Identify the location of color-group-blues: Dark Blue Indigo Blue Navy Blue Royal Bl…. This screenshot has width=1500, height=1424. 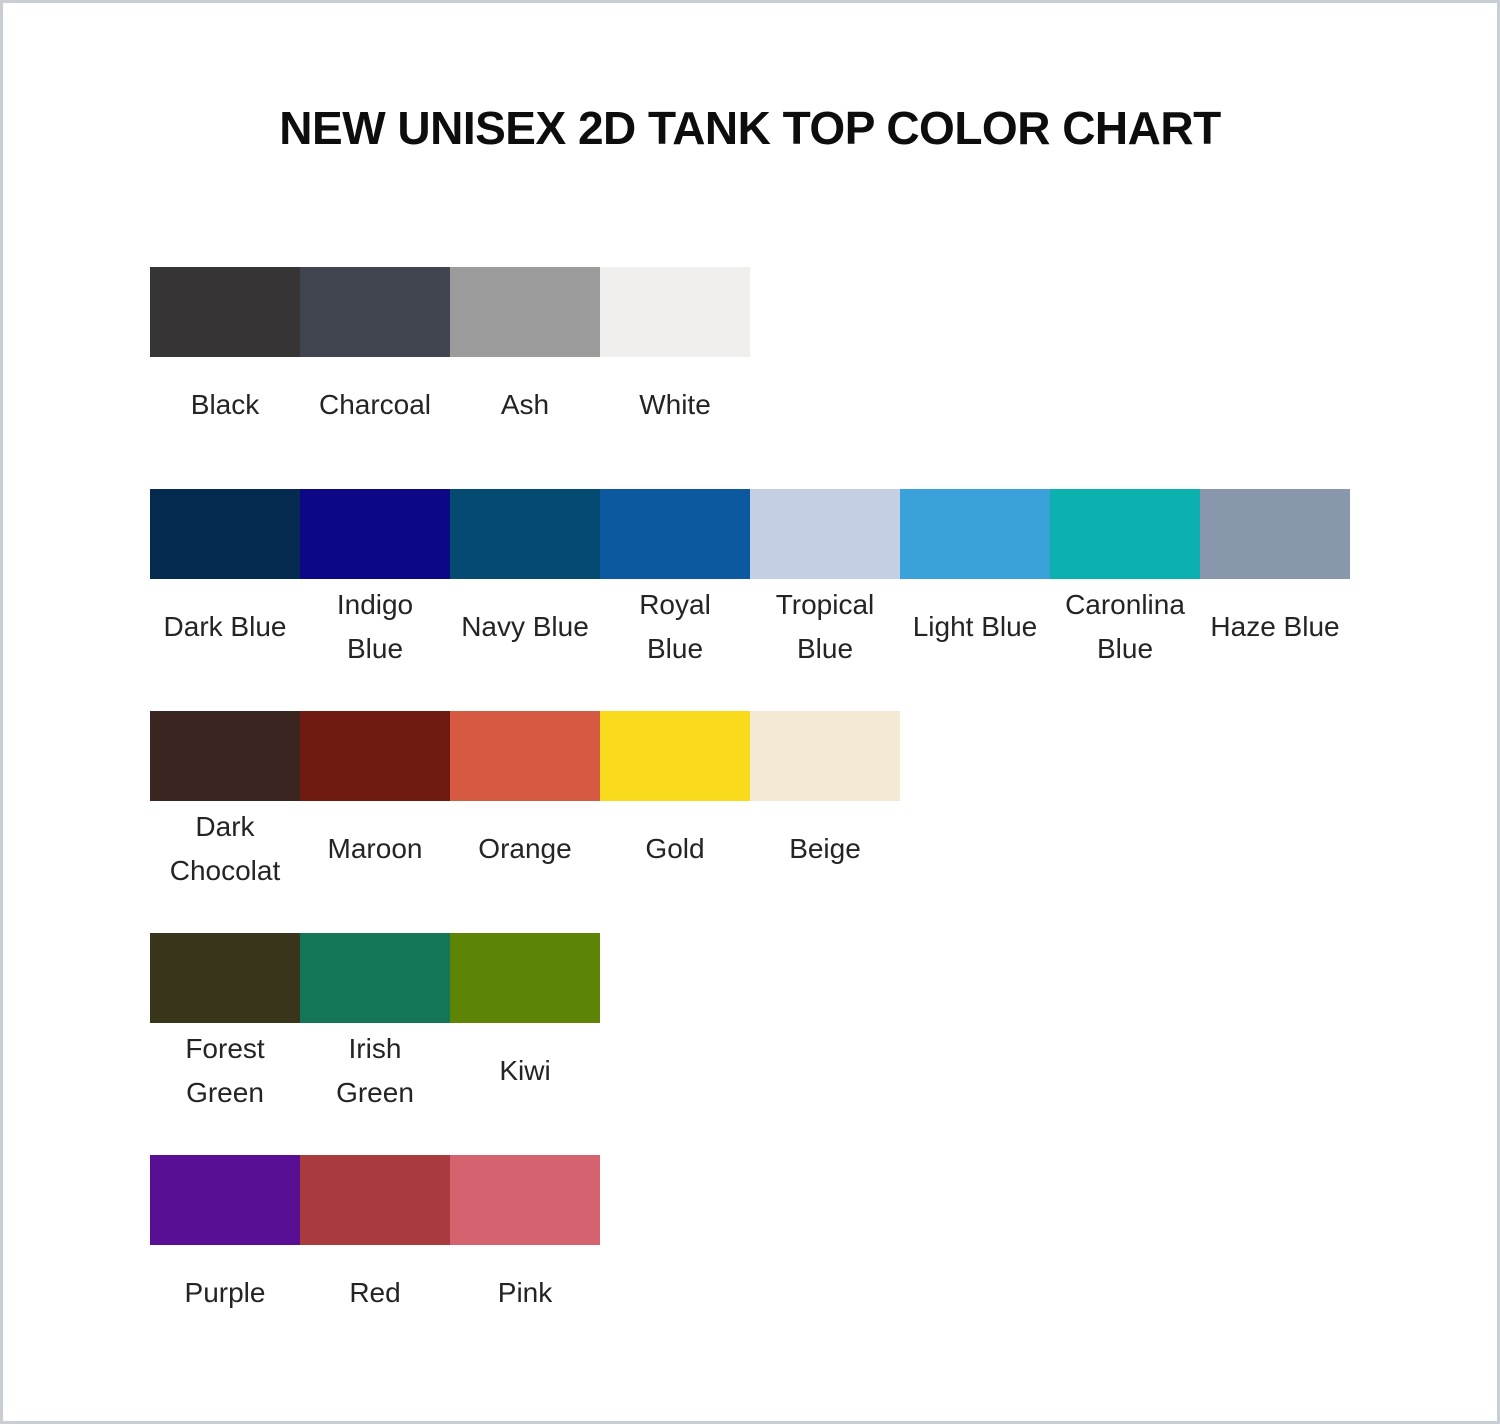
(823, 582).